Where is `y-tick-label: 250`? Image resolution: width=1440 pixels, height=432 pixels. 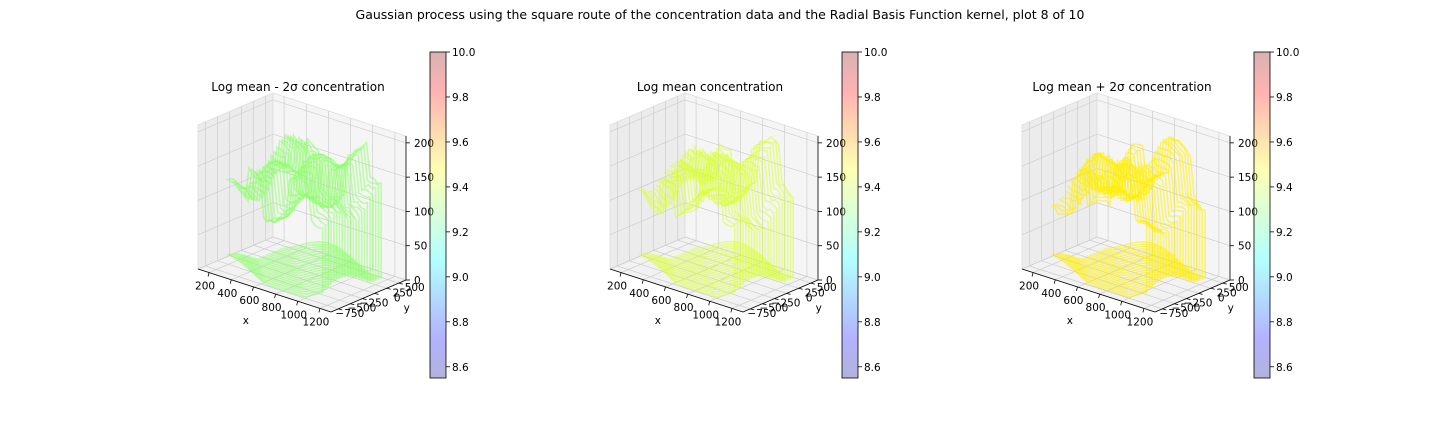 y-tick-label: 250 is located at coordinates (1227, 293).